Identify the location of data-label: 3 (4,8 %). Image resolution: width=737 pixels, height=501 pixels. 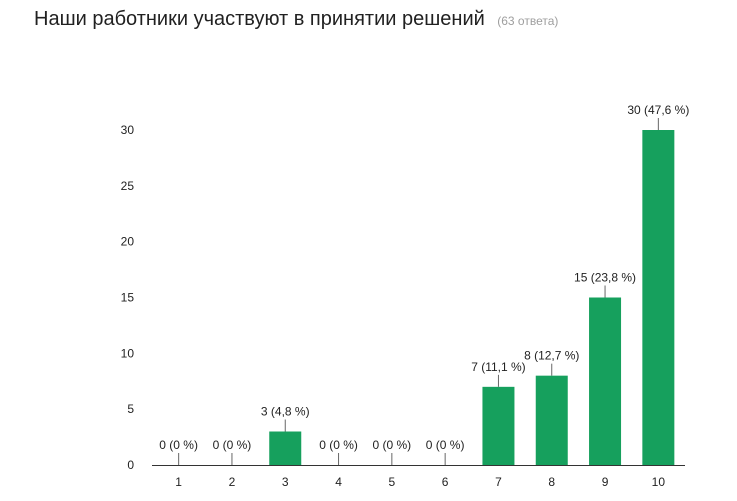
(285, 412).